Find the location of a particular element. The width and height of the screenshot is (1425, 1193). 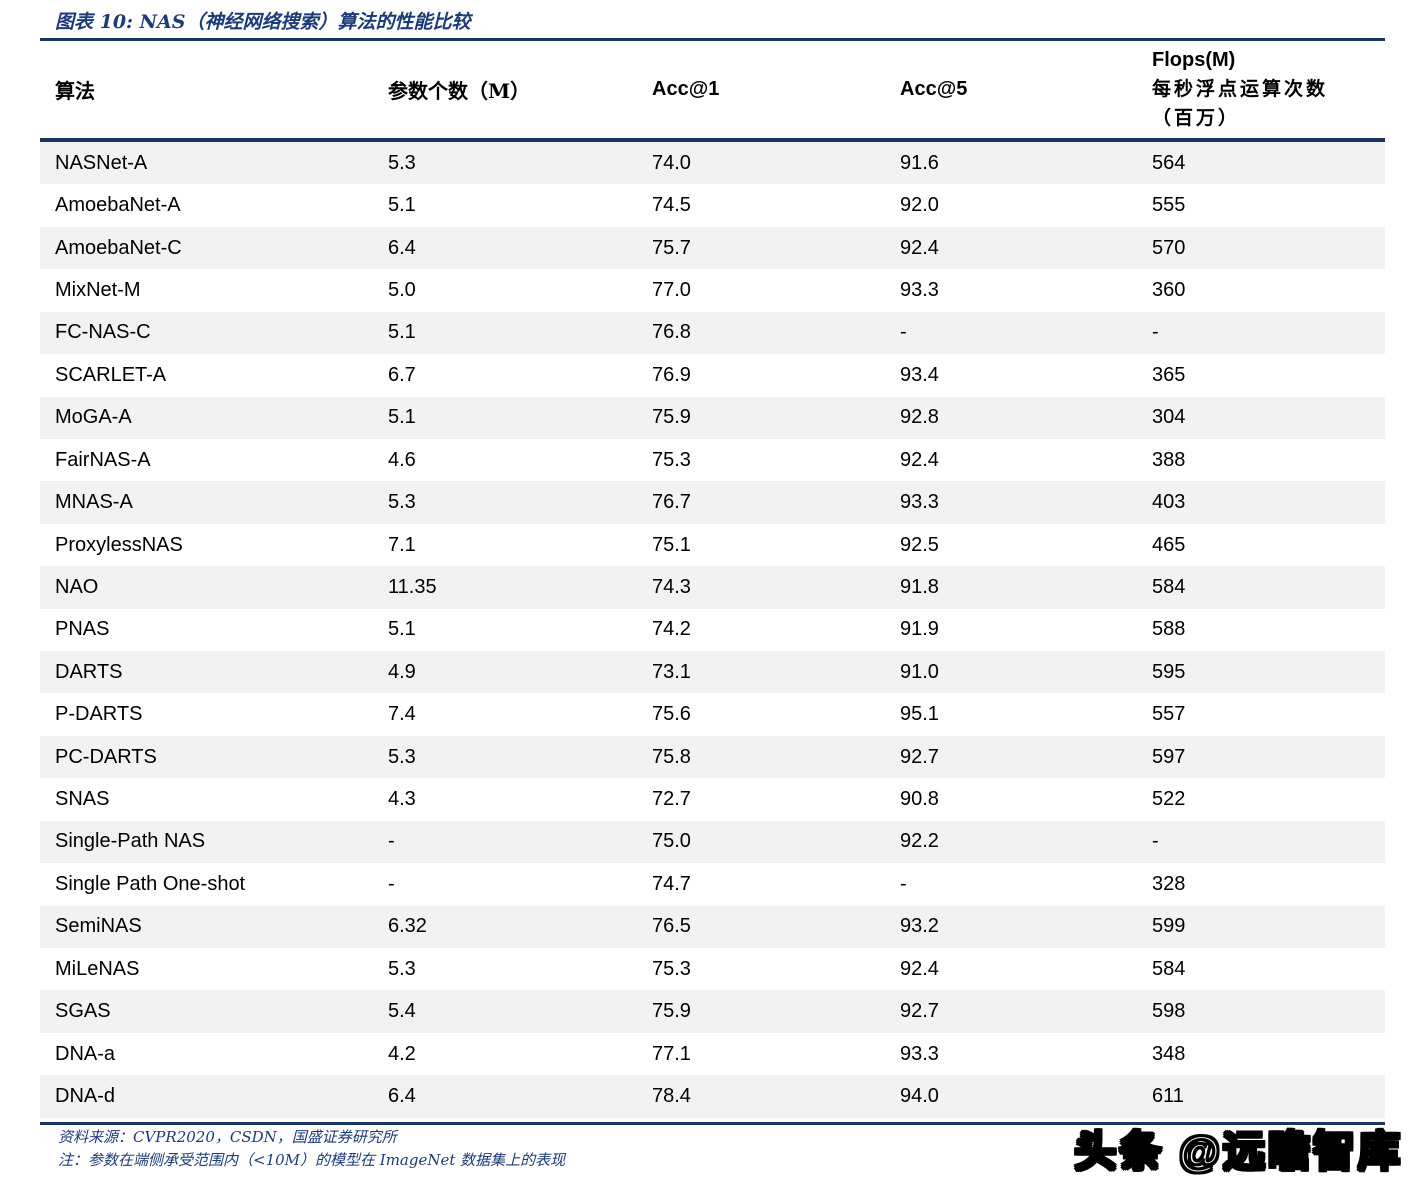

table-cell: 403 is located at coordinates (1169, 502).